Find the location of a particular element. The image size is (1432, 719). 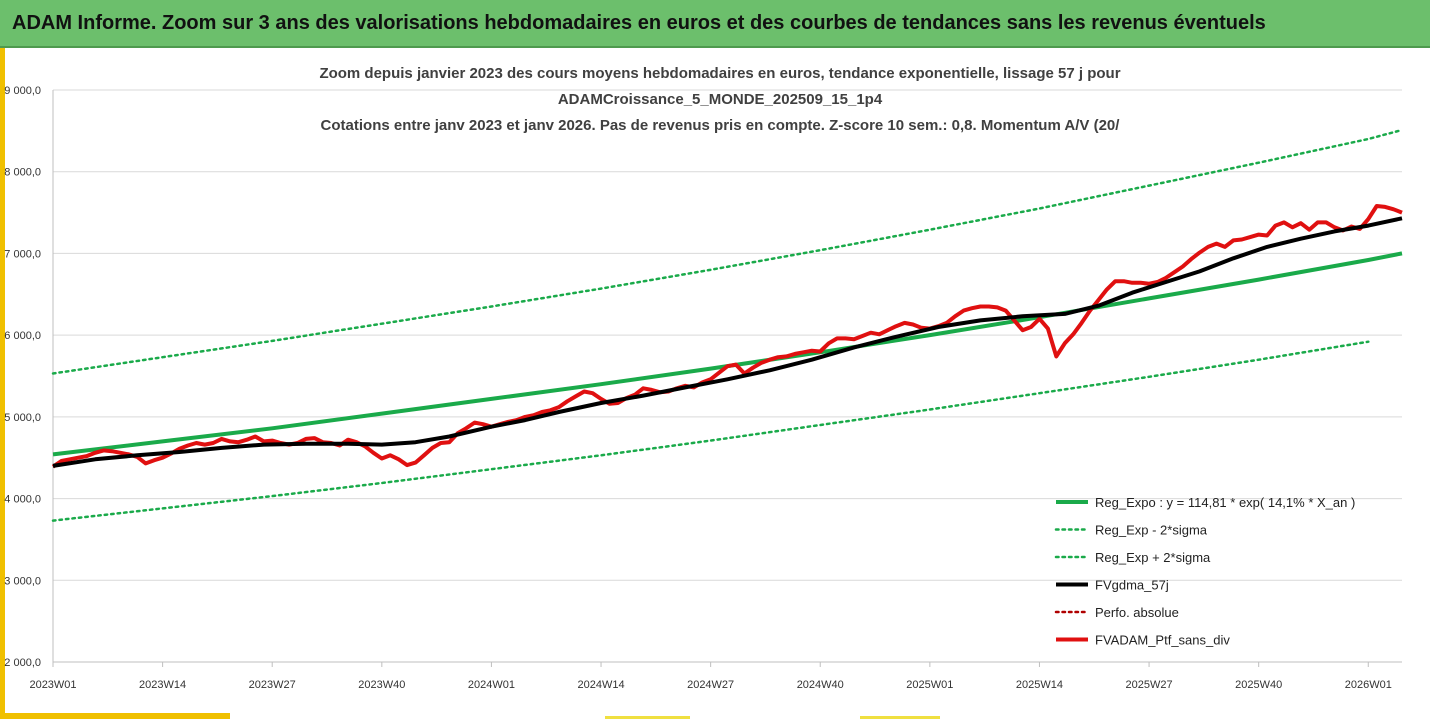

x-tick-label-2025W27: 2025W27 is located at coordinates (1149, 685).